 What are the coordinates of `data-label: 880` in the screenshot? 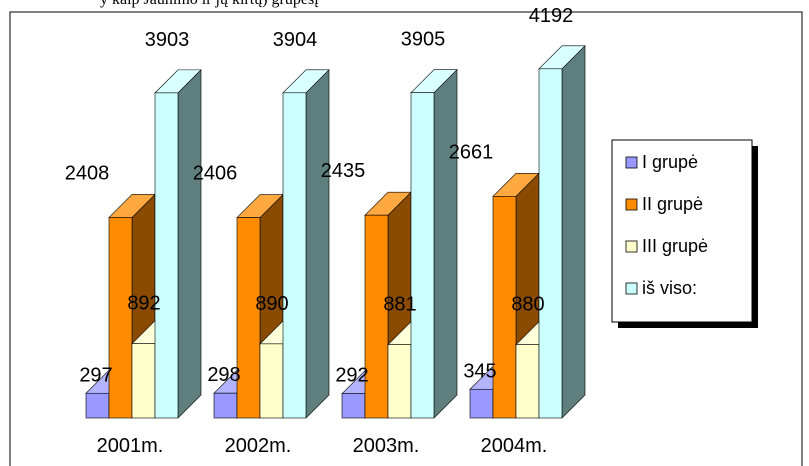 It's located at (527, 305).